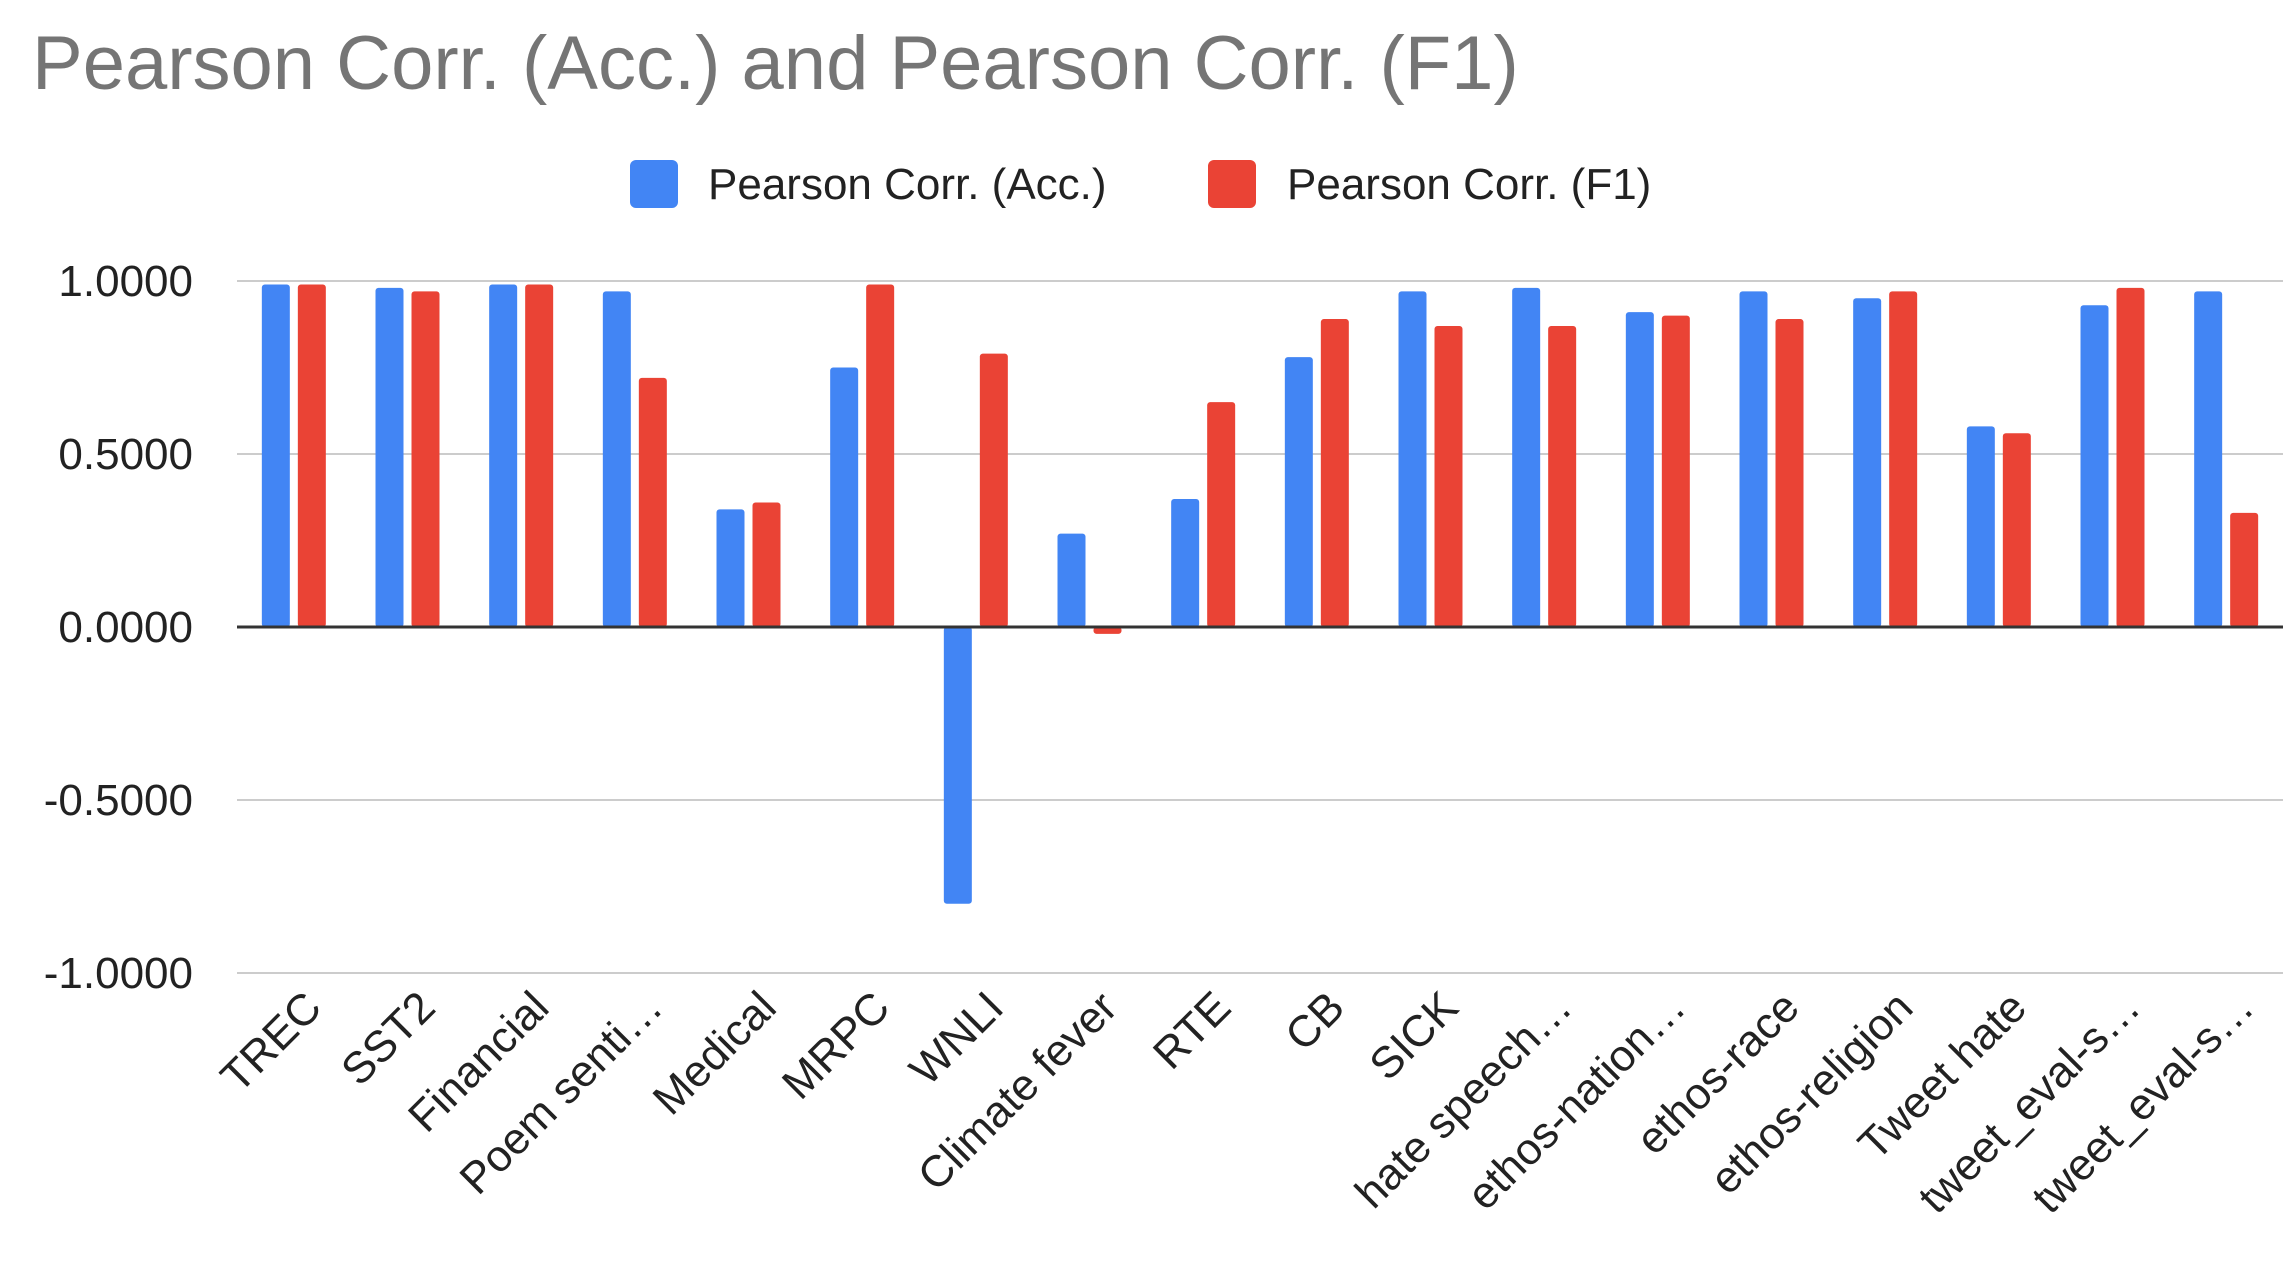  Describe the element at coordinates (118, 800) in the screenshot. I see `y-tick-label: -0.5000` at that location.